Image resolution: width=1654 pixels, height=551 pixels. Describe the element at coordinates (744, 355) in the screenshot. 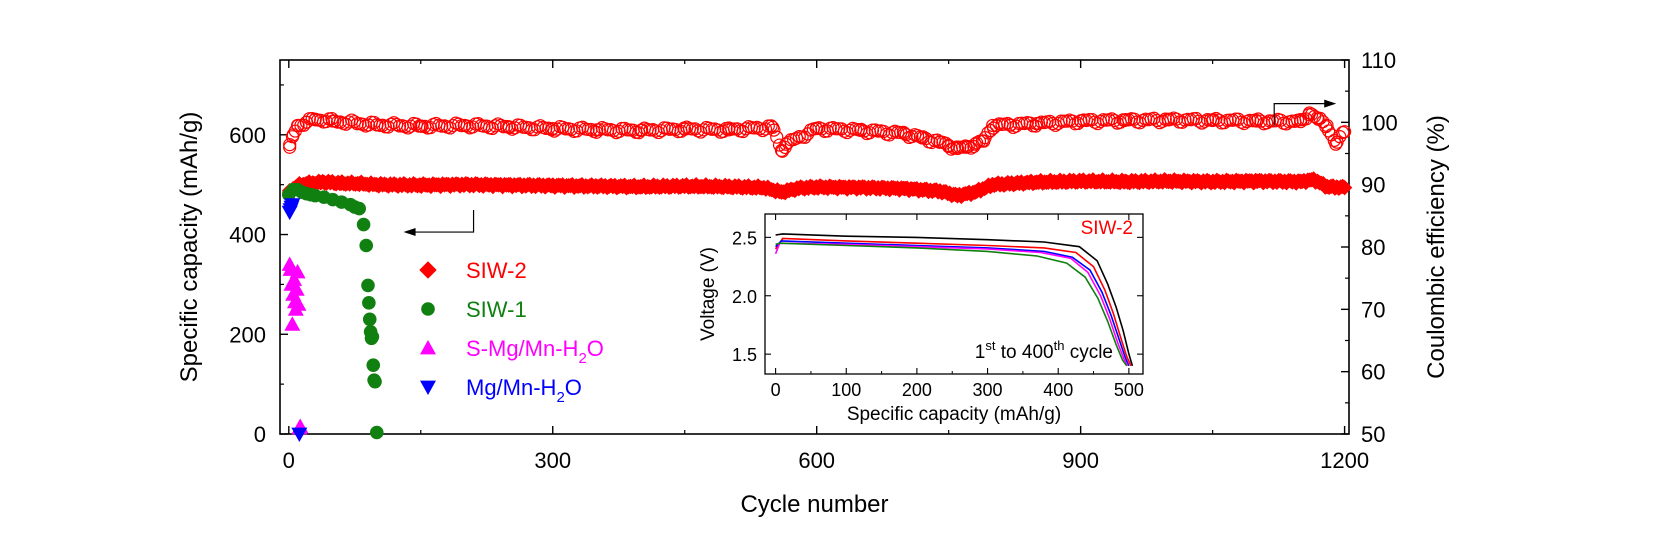

I see `inset-y-tick-label: 1.5` at that location.